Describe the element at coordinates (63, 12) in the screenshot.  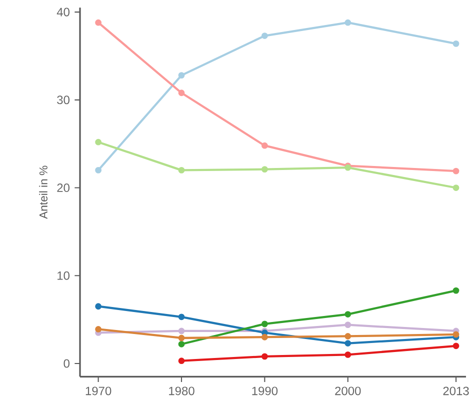
I see `y-tick-label: 40` at that location.